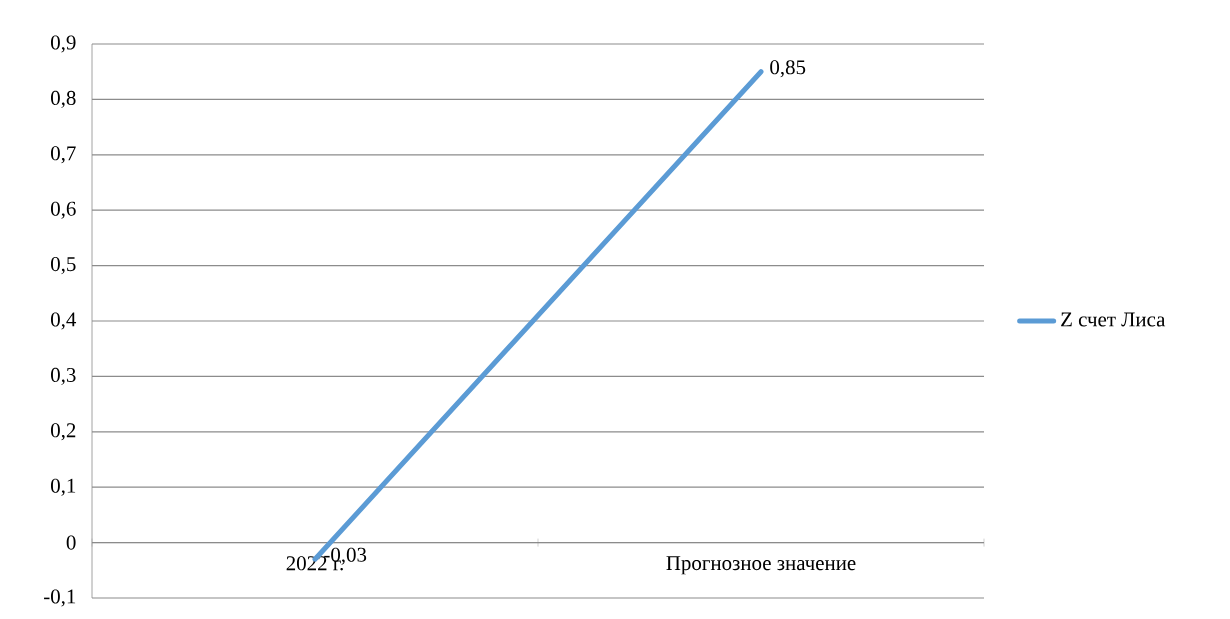 The width and height of the screenshot is (1230, 619). What do you see at coordinates (63, 44) in the screenshot?
I see `y-tick-label: 0,9` at bounding box center [63, 44].